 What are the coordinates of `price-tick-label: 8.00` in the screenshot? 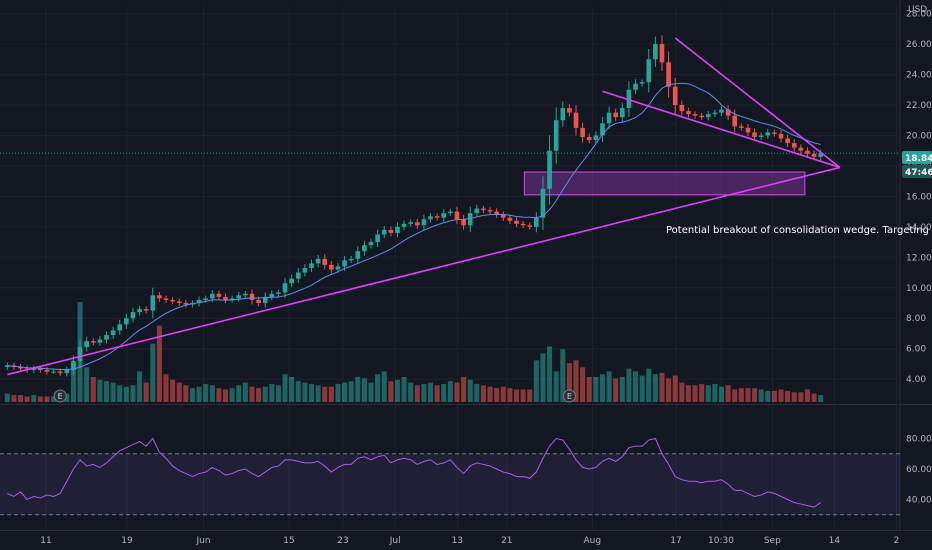 It's located at (916, 319).